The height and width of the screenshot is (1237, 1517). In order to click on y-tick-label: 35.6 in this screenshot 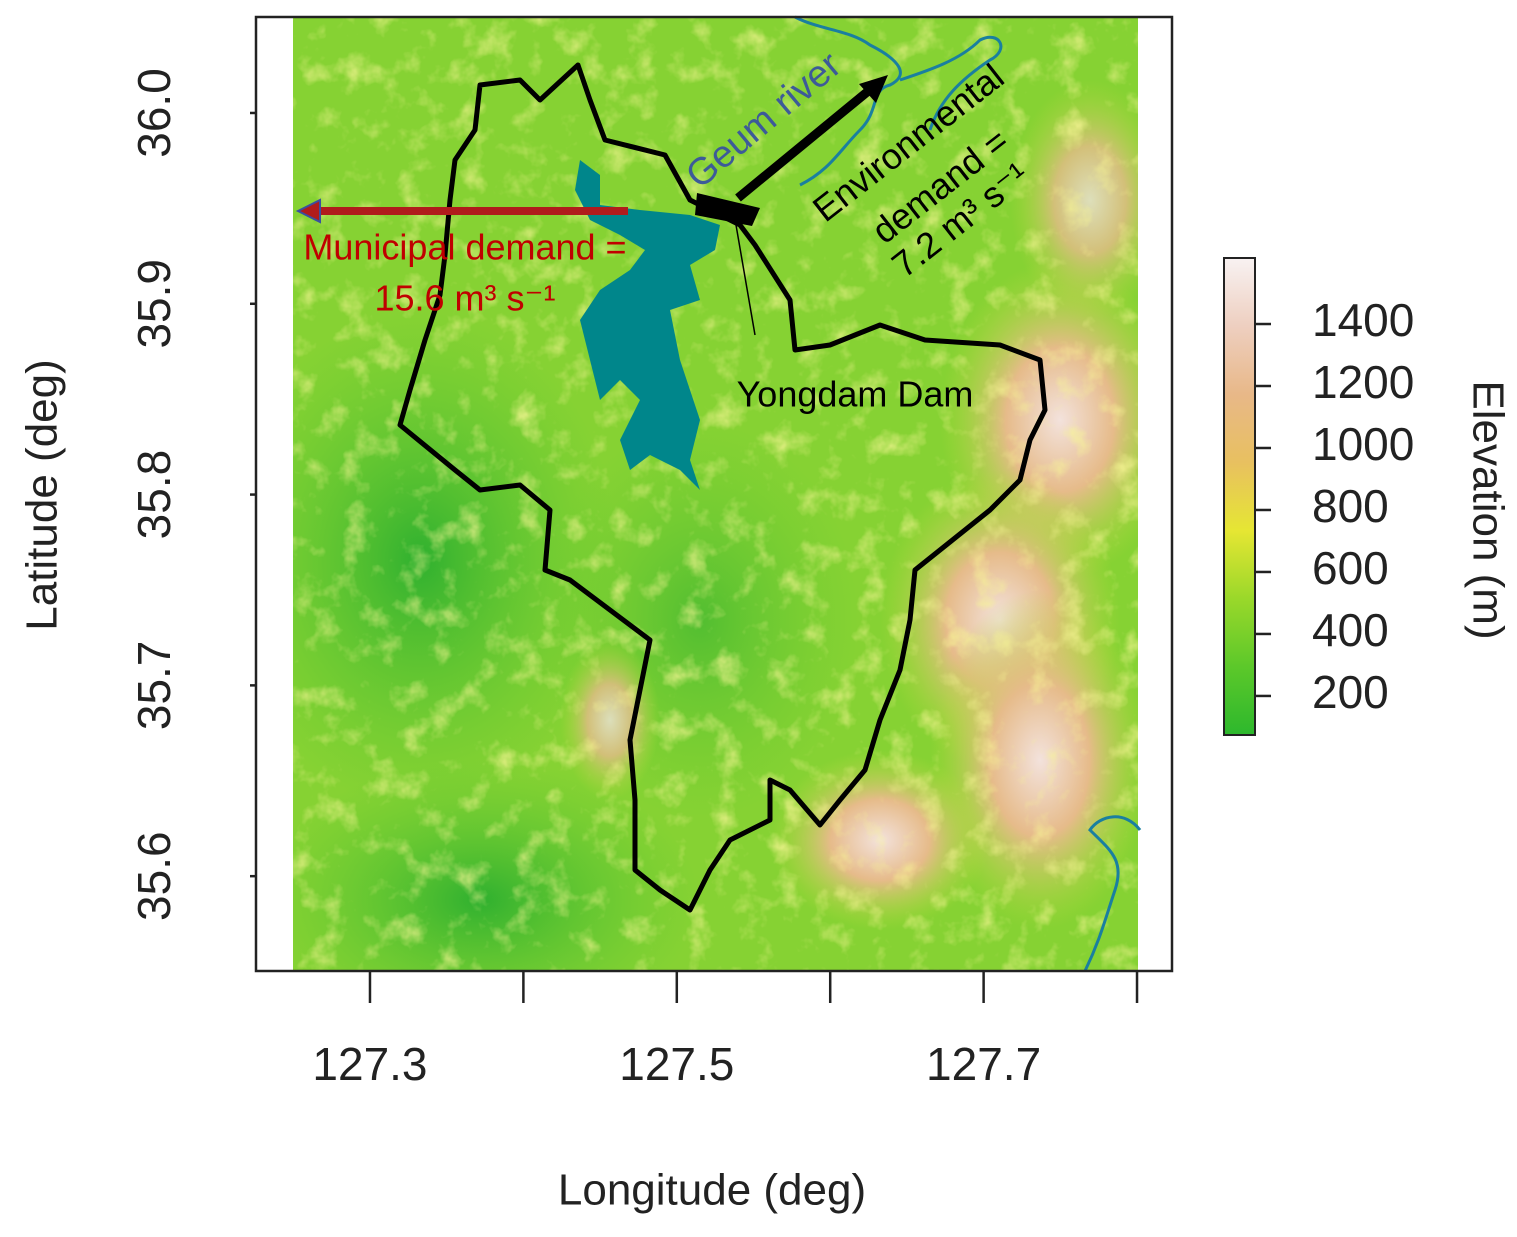, I will do `click(154, 876)`.